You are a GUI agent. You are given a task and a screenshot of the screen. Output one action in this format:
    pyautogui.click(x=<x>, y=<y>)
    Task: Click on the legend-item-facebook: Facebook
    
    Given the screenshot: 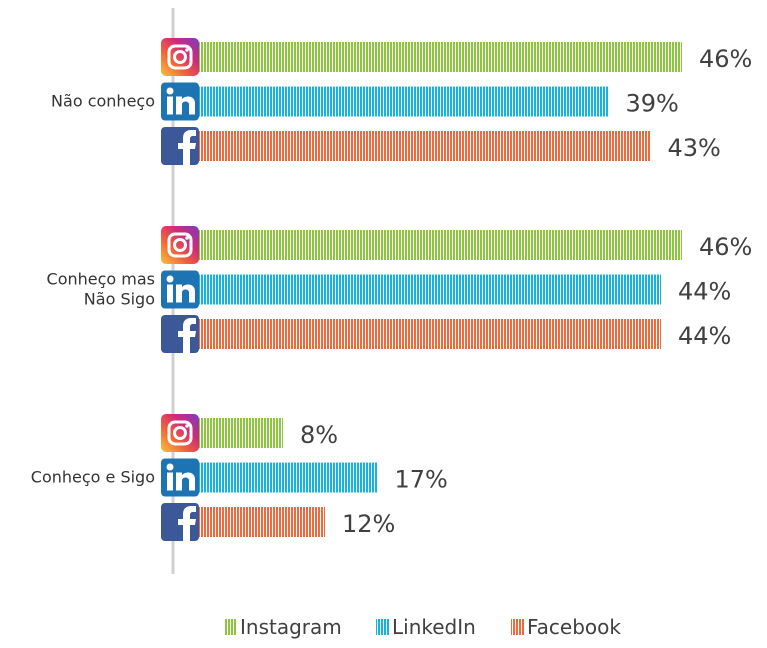 What is the action you would take?
    pyautogui.click(x=566, y=627)
    